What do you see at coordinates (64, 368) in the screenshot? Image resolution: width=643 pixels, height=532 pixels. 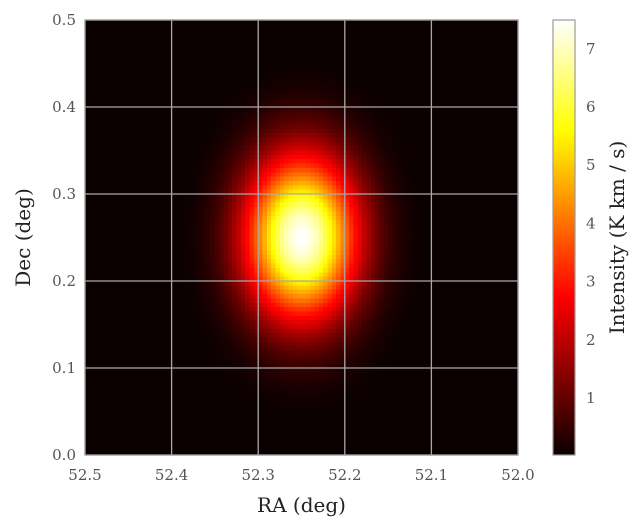 I see `y-tick-label: 0.1` at bounding box center [64, 368].